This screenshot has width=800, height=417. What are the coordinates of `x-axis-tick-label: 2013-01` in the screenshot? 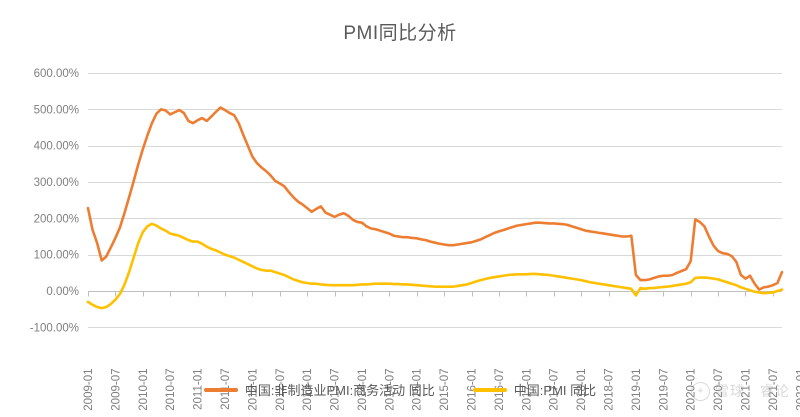 It's located at (308, 390).